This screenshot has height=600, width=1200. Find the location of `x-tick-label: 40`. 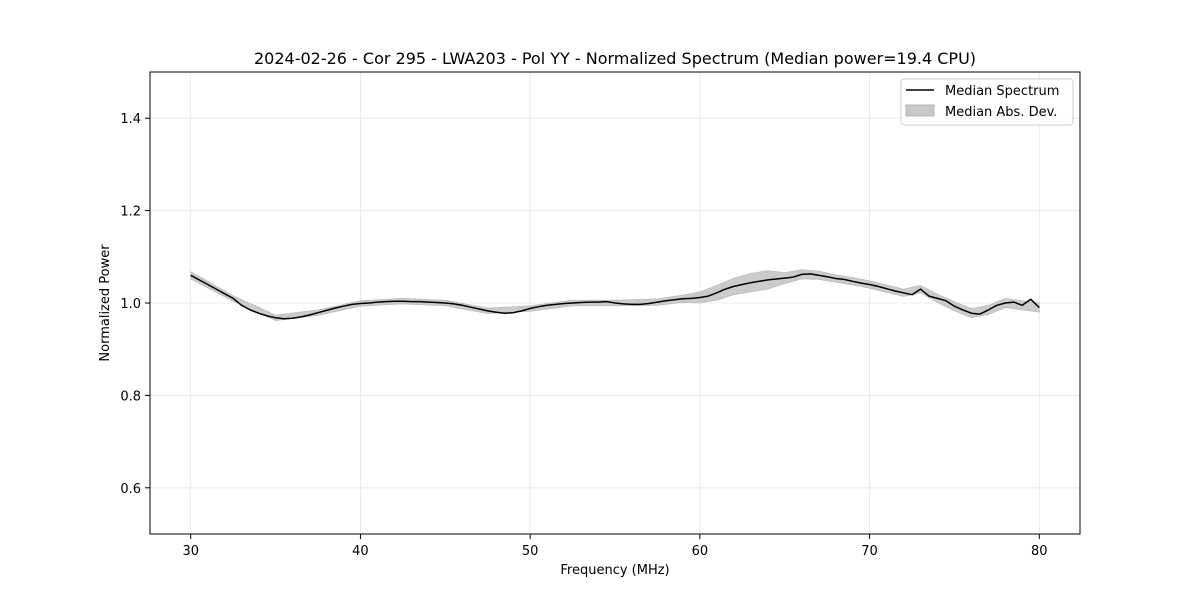

x-tick-label: 40 is located at coordinates (360, 551).